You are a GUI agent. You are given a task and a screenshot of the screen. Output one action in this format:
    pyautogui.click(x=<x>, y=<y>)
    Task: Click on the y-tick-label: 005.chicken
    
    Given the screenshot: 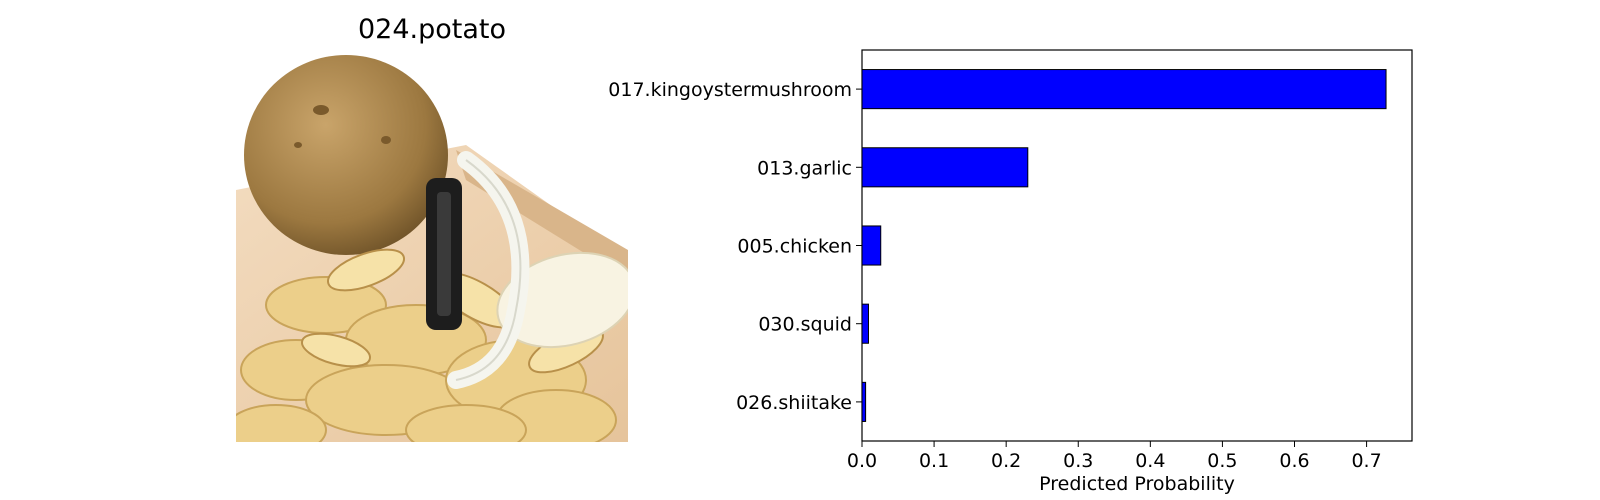 What is the action you would take?
    pyautogui.click(x=794, y=247)
    